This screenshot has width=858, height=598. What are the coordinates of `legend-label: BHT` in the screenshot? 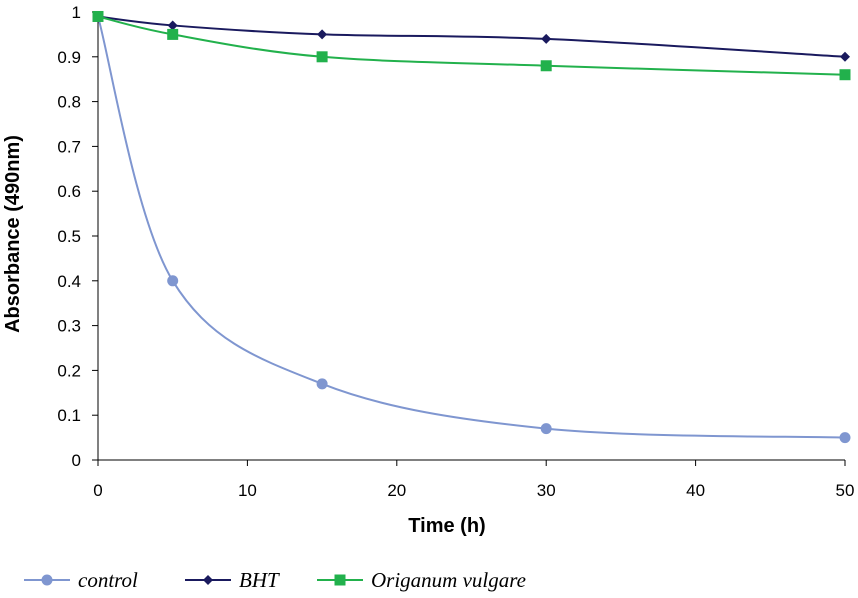 It's located at (259, 580).